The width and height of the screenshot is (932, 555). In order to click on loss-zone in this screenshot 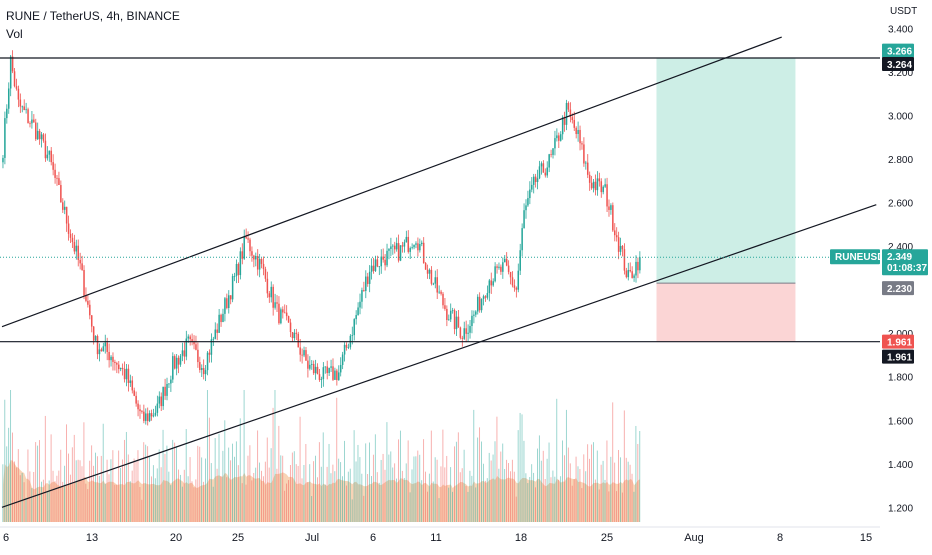, I will do `click(726, 312)`.